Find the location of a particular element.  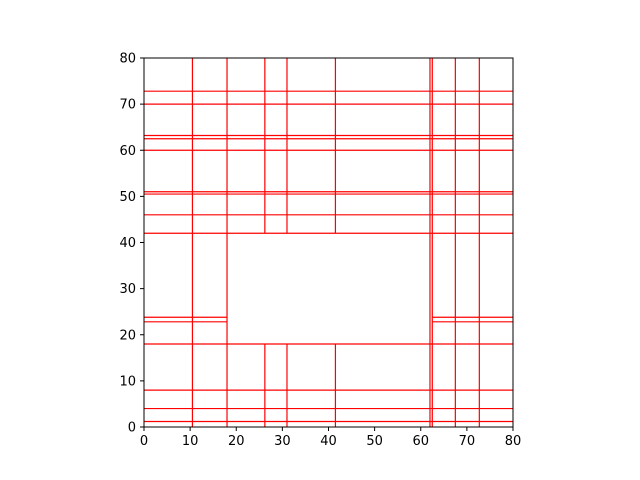

y-tick-label: 70 is located at coordinates (127, 105).